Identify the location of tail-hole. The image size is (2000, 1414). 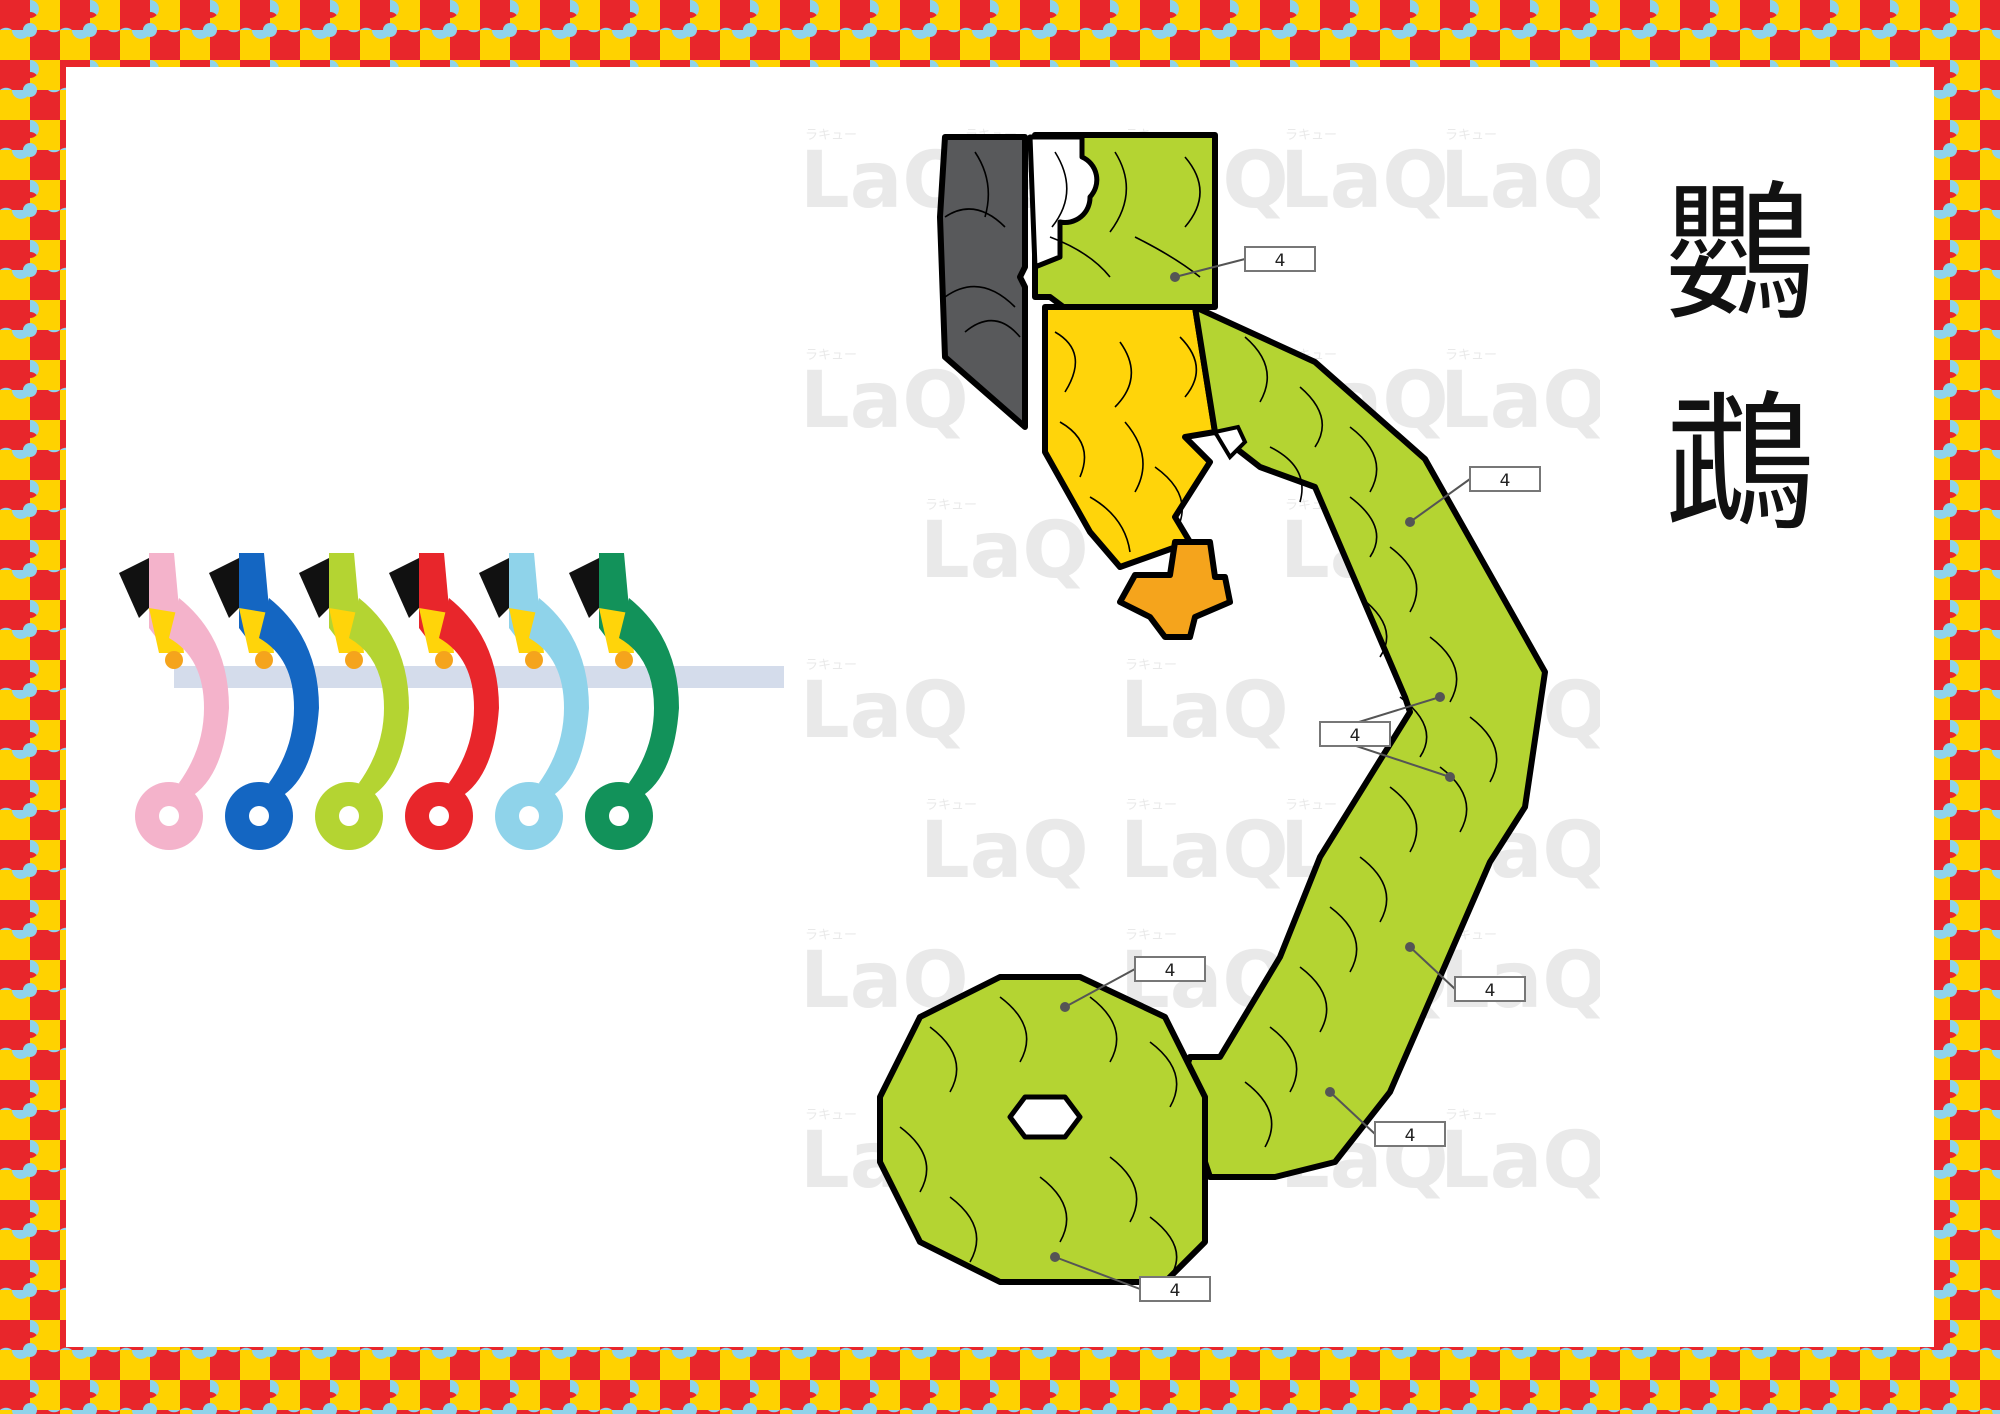
(1045, 1117).